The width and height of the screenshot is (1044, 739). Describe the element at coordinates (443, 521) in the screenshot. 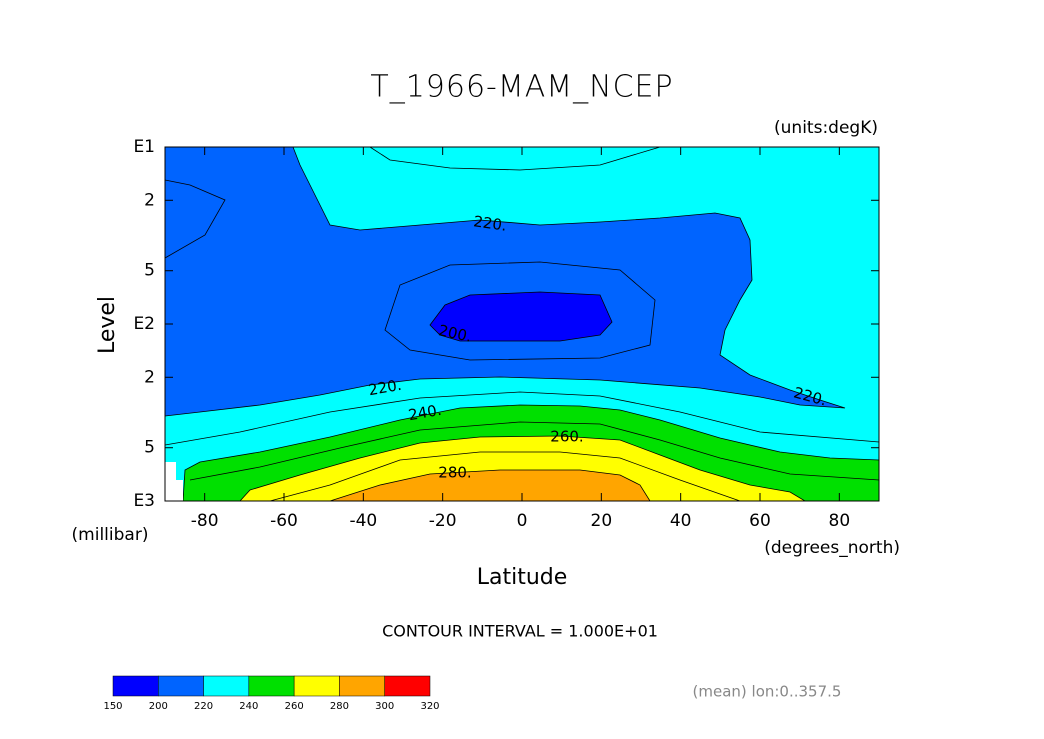

I see `x-tick-label: -20` at that location.